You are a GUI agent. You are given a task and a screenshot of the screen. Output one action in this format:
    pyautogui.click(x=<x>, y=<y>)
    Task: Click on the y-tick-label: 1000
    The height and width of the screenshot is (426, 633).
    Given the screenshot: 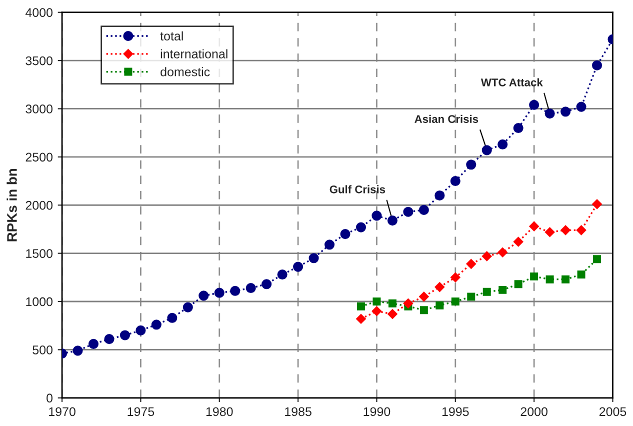 What is the action you would take?
    pyautogui.click(x=39, y=301)
    